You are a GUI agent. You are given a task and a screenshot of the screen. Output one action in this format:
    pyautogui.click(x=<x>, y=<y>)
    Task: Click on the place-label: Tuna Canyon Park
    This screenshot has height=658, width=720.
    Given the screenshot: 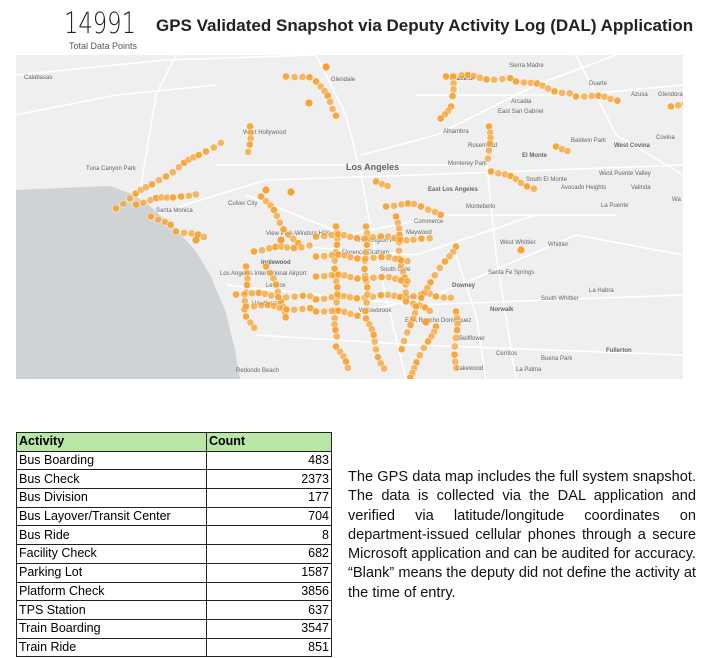 What is the action you would take?
    pyautogui.click(x=111, y=169)
    